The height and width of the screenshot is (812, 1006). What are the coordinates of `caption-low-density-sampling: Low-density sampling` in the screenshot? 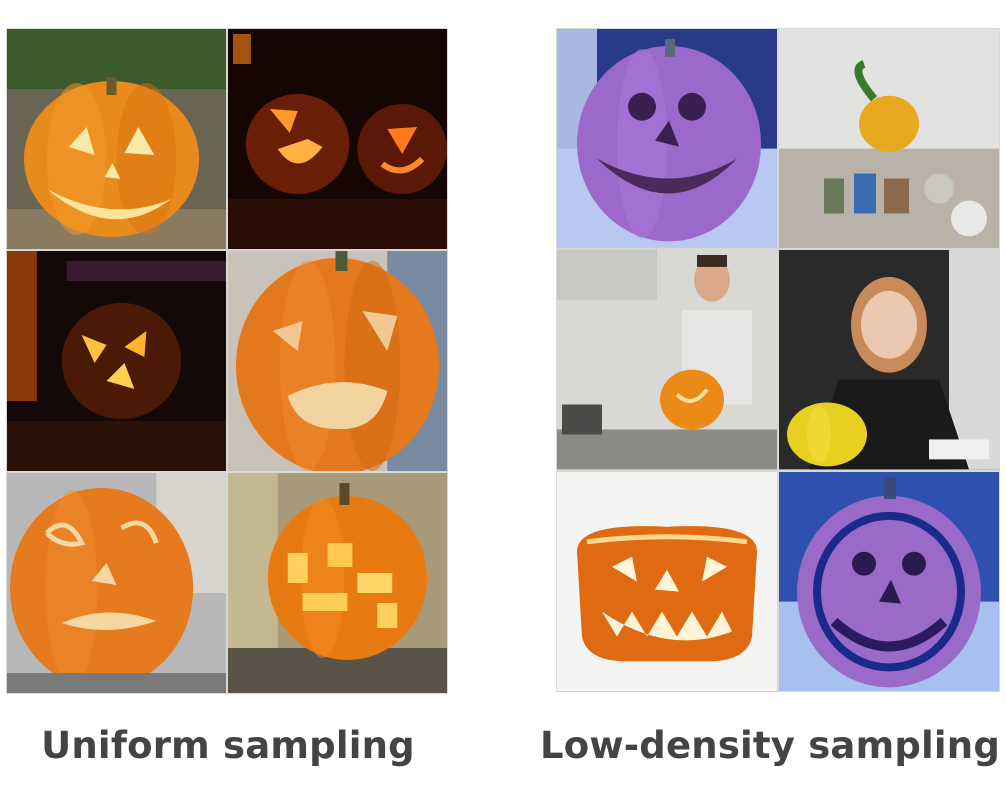 It's located at (770, 745).